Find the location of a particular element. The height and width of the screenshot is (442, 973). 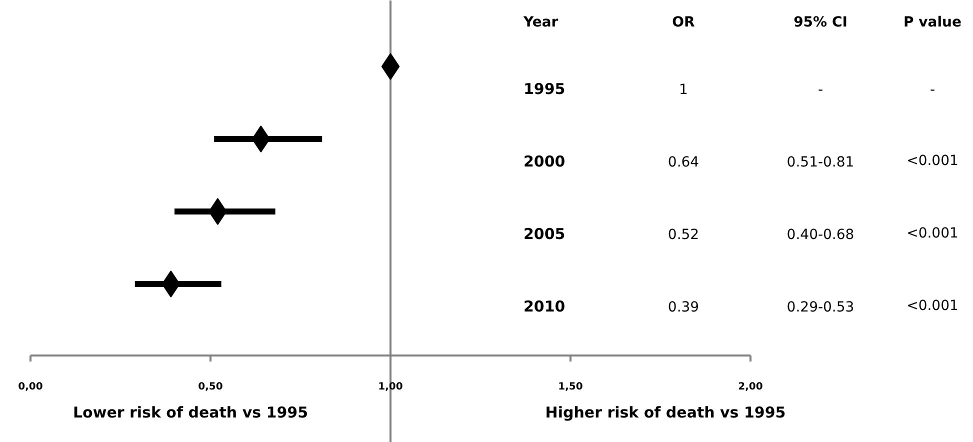

y-tick-label: 2010 is located at coordinates (545, 306).